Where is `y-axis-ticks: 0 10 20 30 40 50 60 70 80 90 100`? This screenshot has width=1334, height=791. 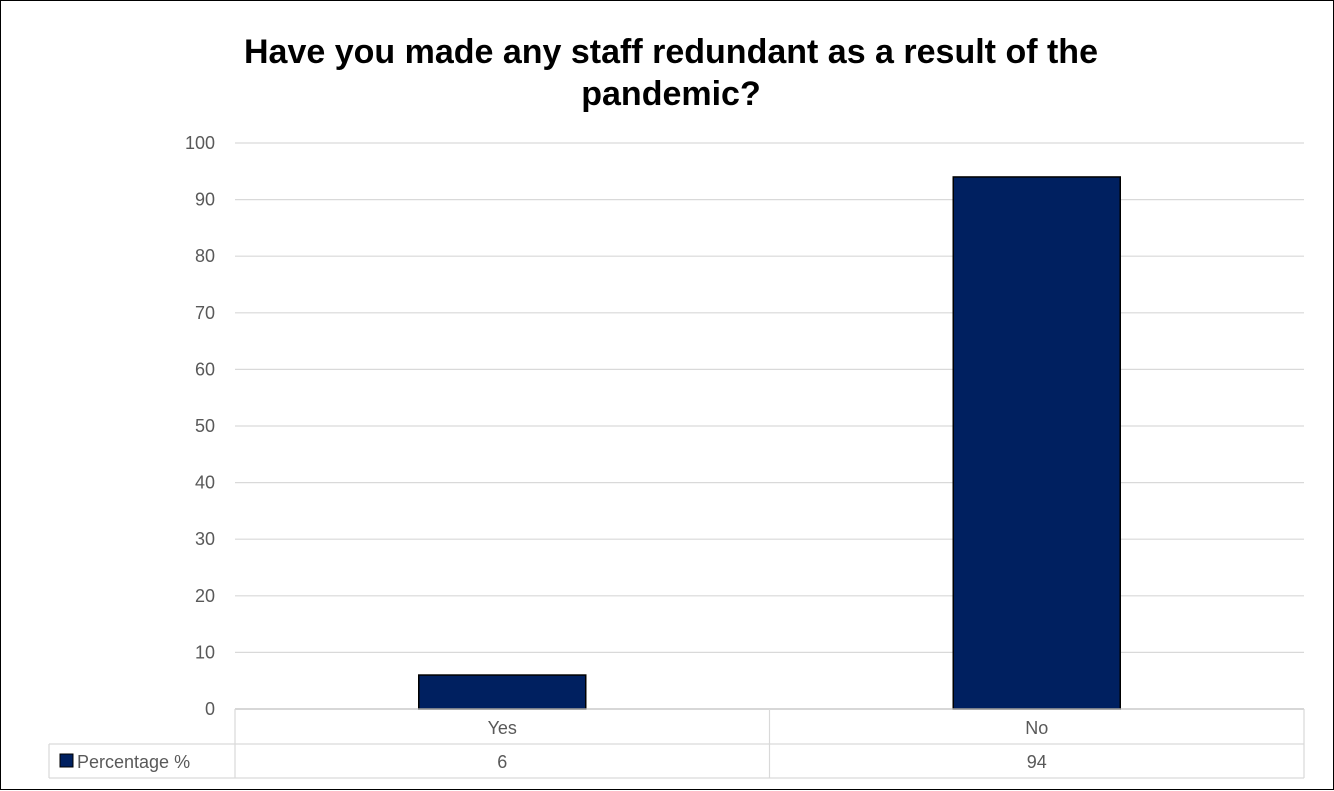
y-axis-ticks: 0 10 20 30 40 50 60 70 80 90 100 is located at coordinates (200, 426).